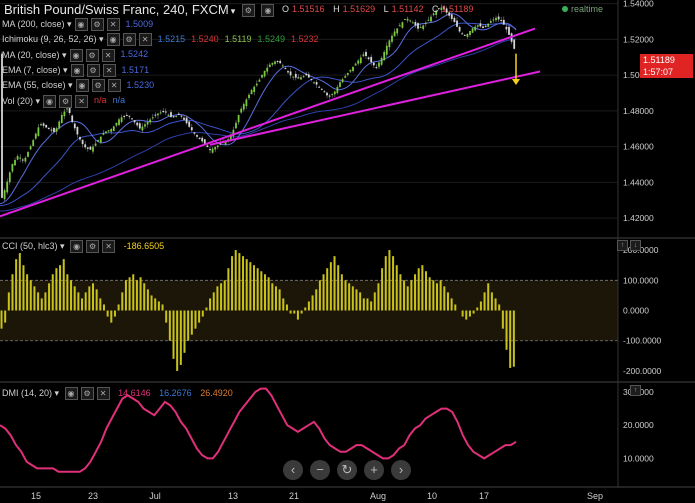  Describe the element at coordinates (233, 11) in the screenshot. I see `chevron-down-icon: ▾` at that location.